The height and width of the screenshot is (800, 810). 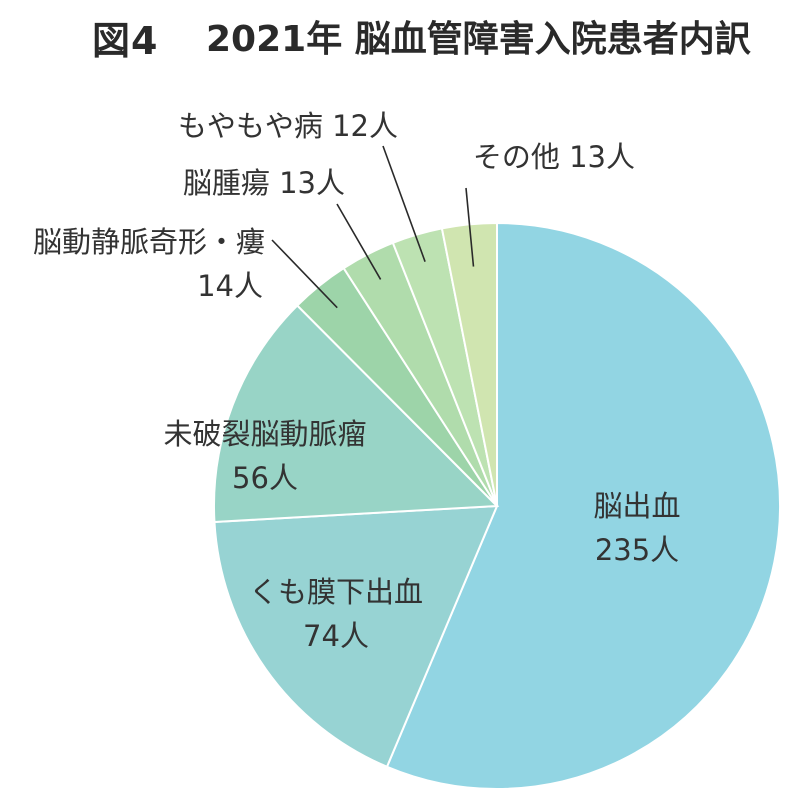 What do you see at coordinates (288, 126) in the screenshot?
I see `slice-label: もやもや病 12人` at bounding box center [288, 126].